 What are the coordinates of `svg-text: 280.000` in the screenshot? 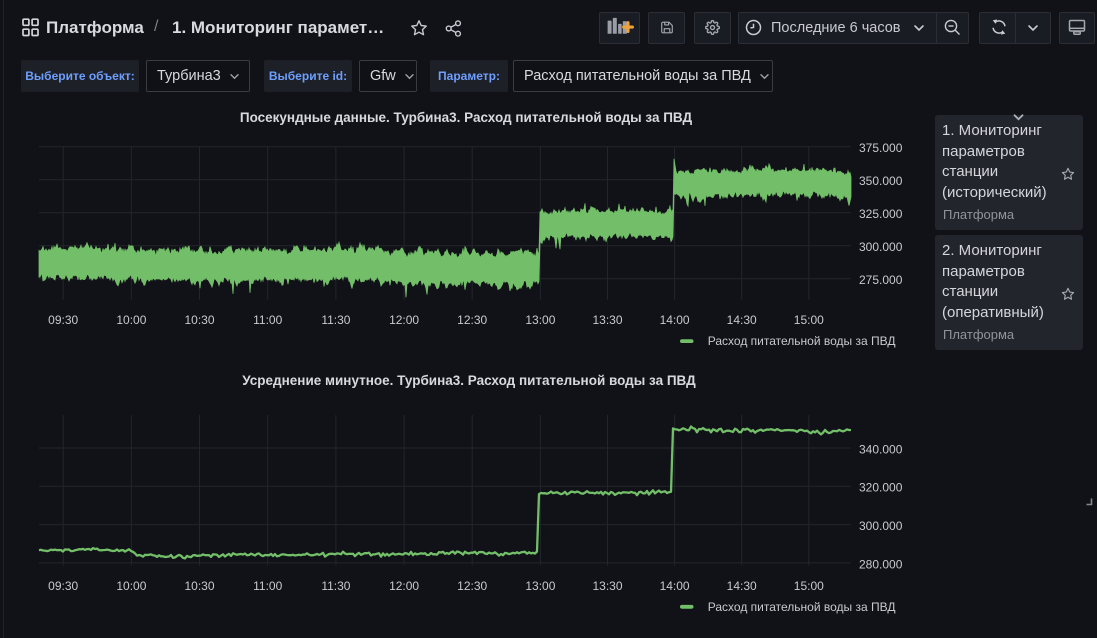 It's located at (881, 564).